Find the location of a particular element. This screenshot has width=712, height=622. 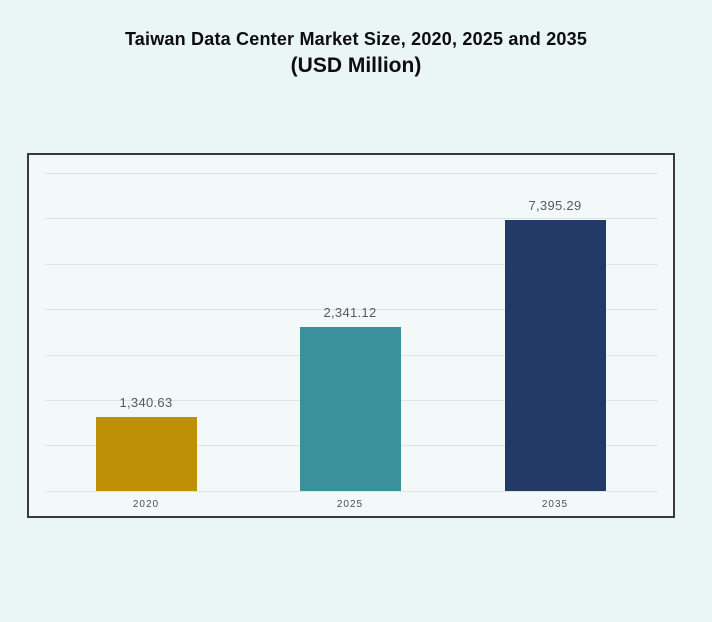

value-label-2035: 7,395.29 is located at coordinates (555, 205).